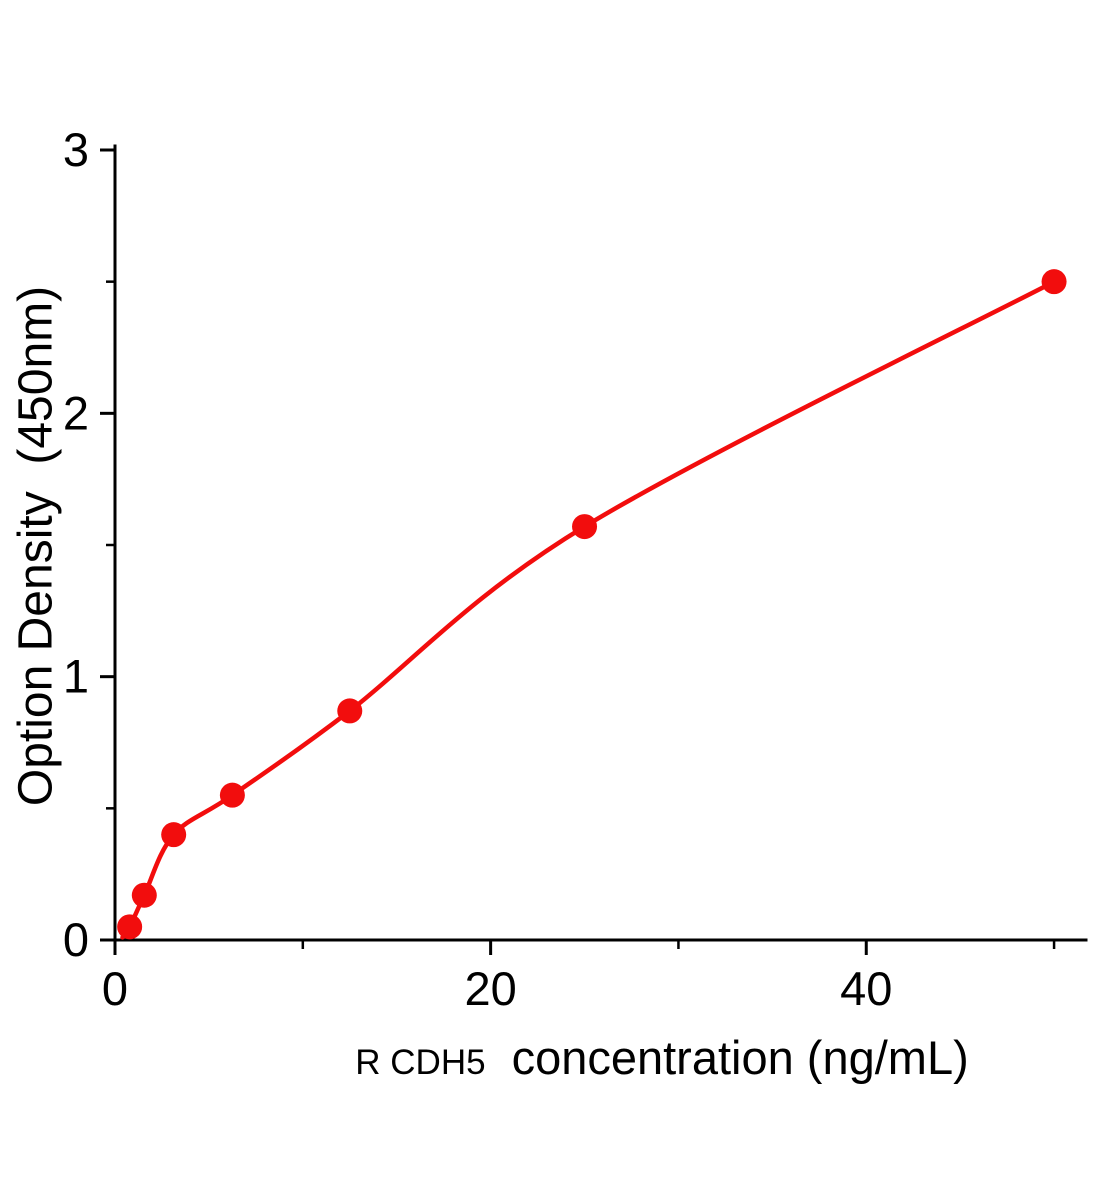 Image resolution: width=1104 pixels, height=1200 pixels. What do you see at coordinates (76, 412) in the screenshot?
I see `y-tick-label: 2` at bounding box center [76, 412].